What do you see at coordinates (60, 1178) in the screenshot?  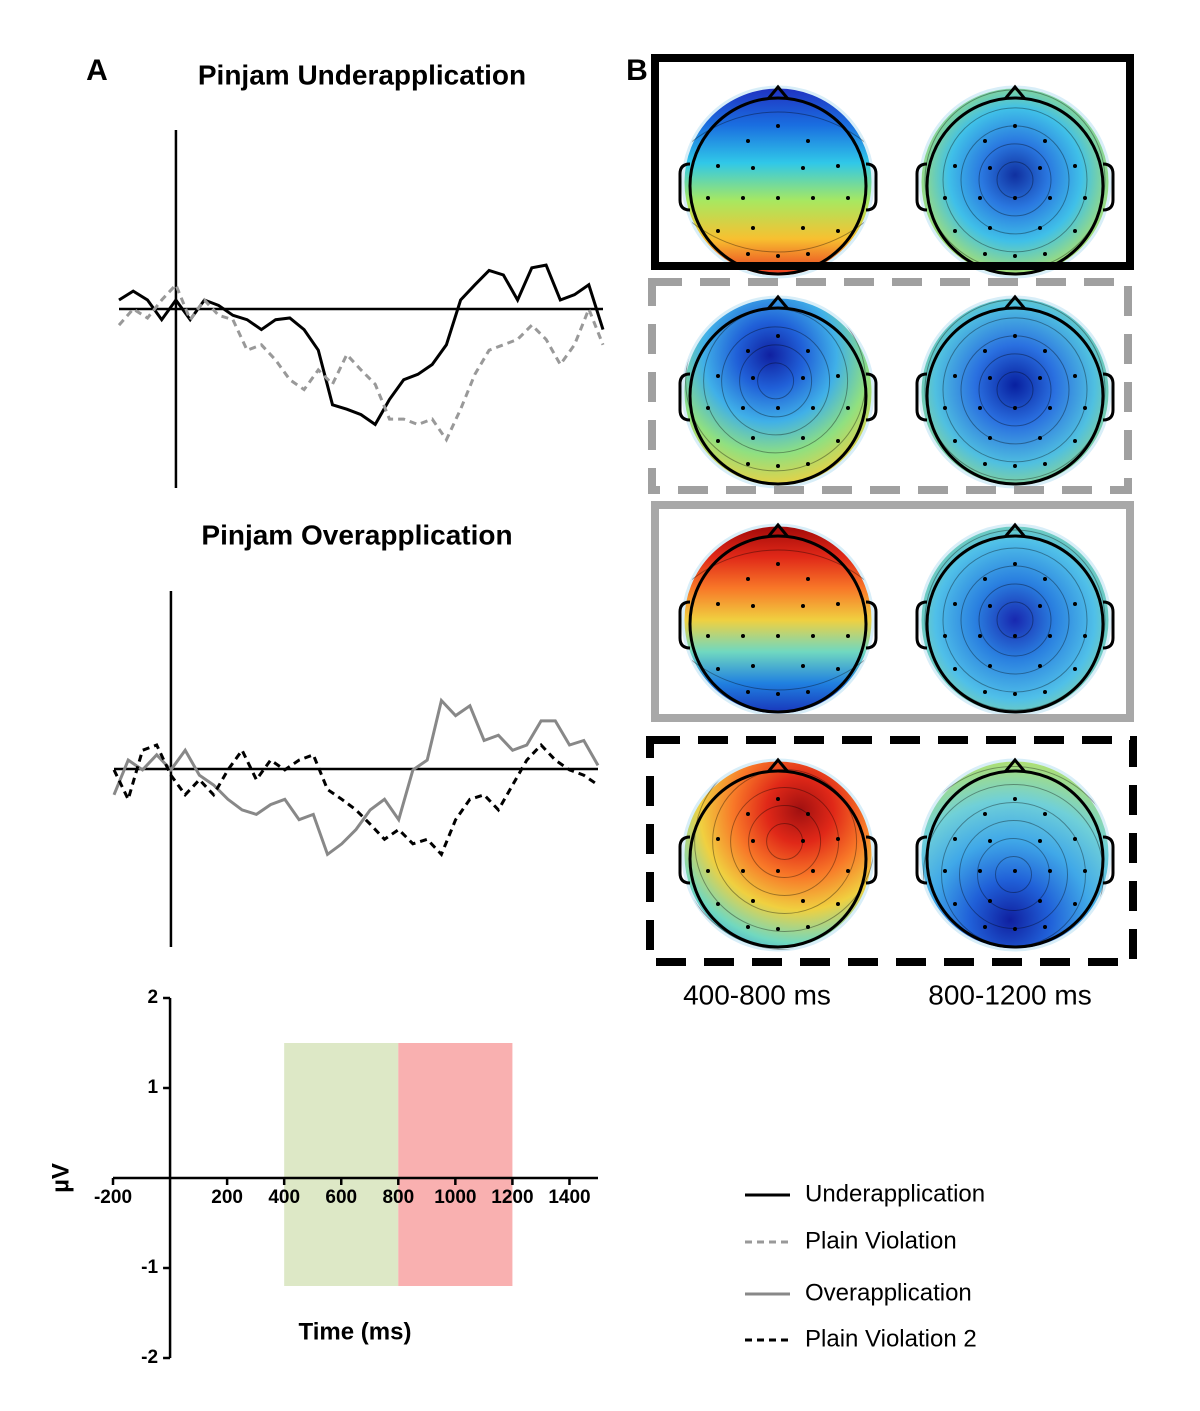 I see `y-axis-label: µV` at bounding box center [60, 1178].